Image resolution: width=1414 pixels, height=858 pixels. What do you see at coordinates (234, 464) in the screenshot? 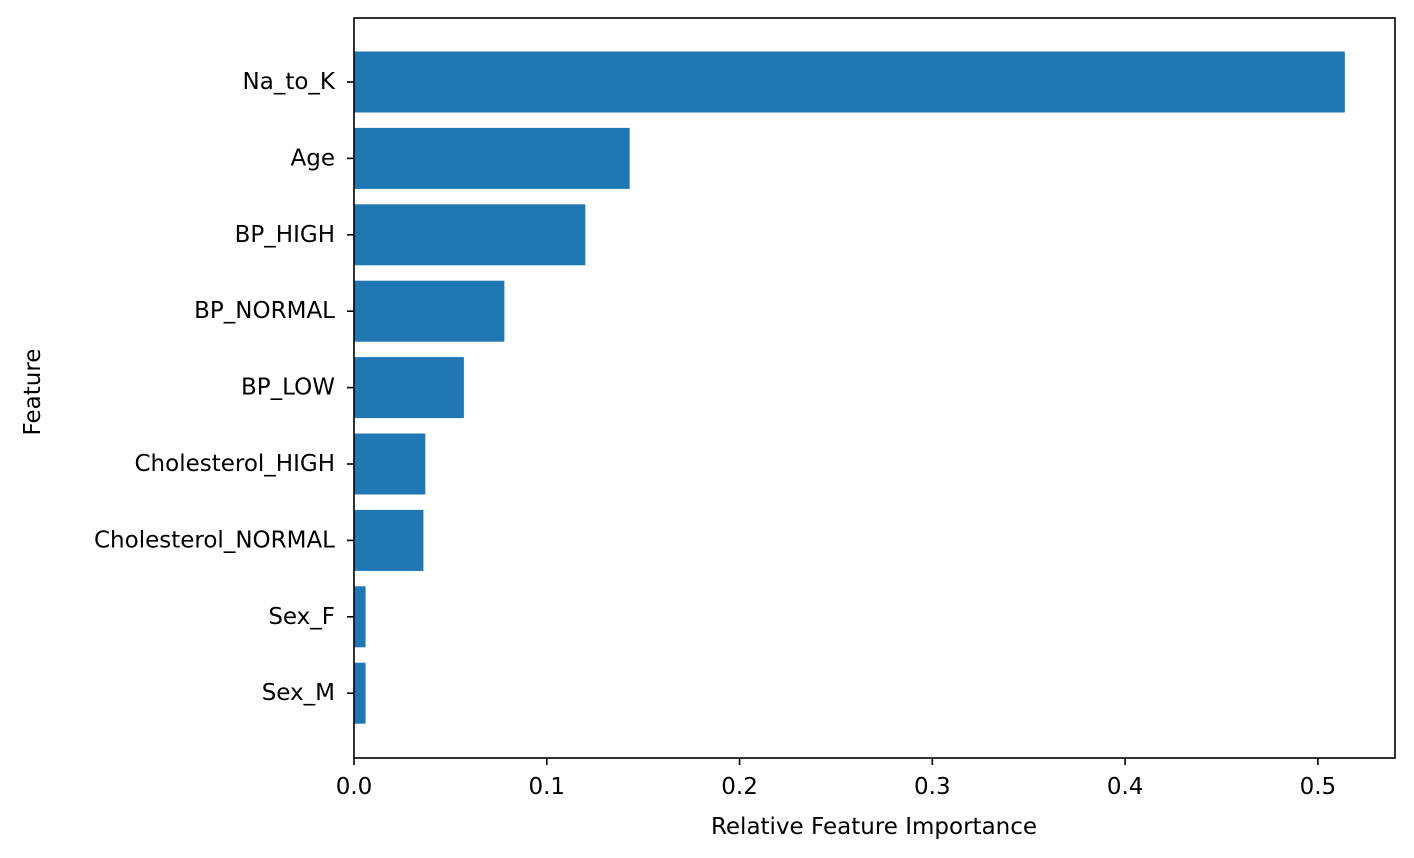
I see `y-tick-label-cholesterol-high: Cholesterol_HIGH` at bounding box center [234, 464].